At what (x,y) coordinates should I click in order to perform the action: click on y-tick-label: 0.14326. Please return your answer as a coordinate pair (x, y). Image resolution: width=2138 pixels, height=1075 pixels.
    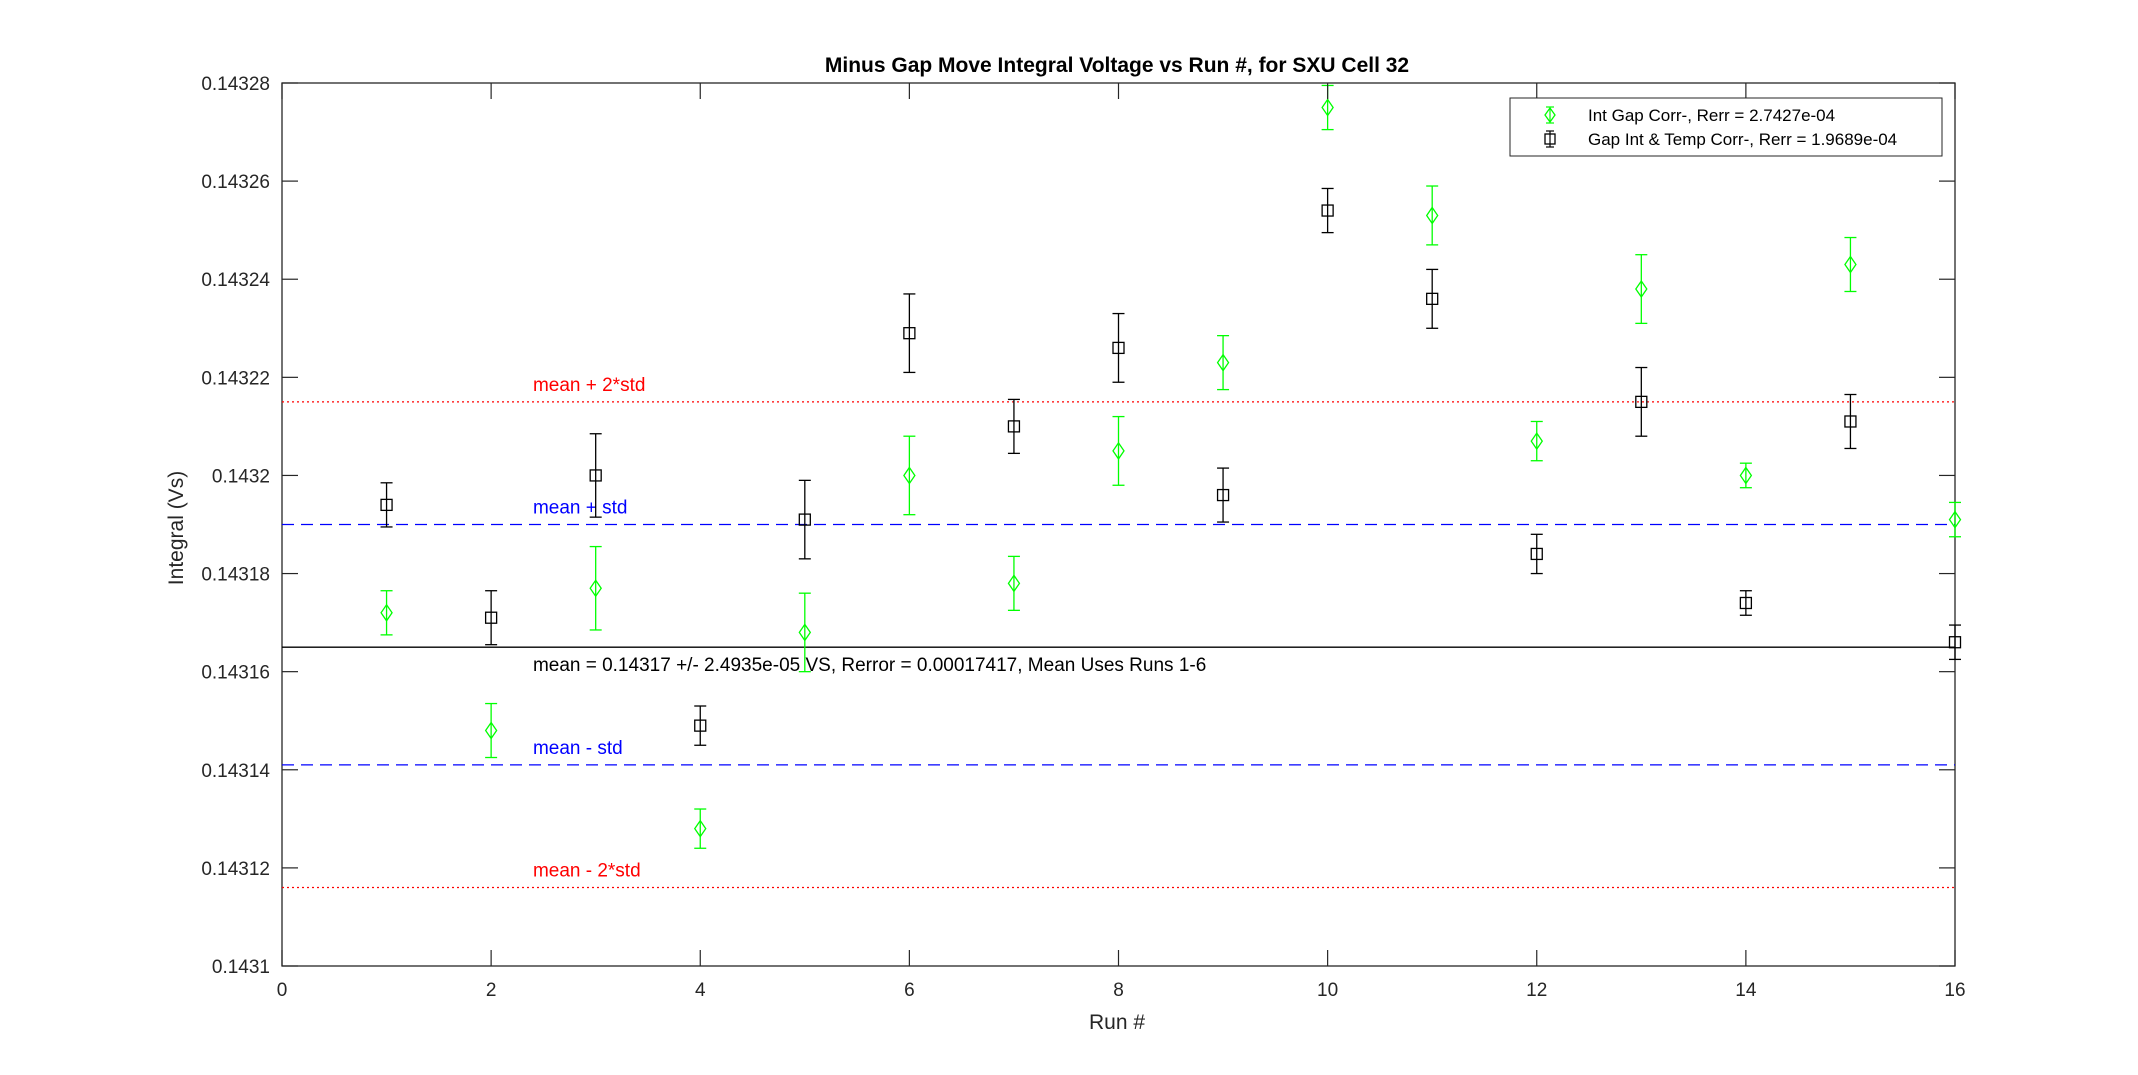
    Looking at the image, I should click on (235, 182).